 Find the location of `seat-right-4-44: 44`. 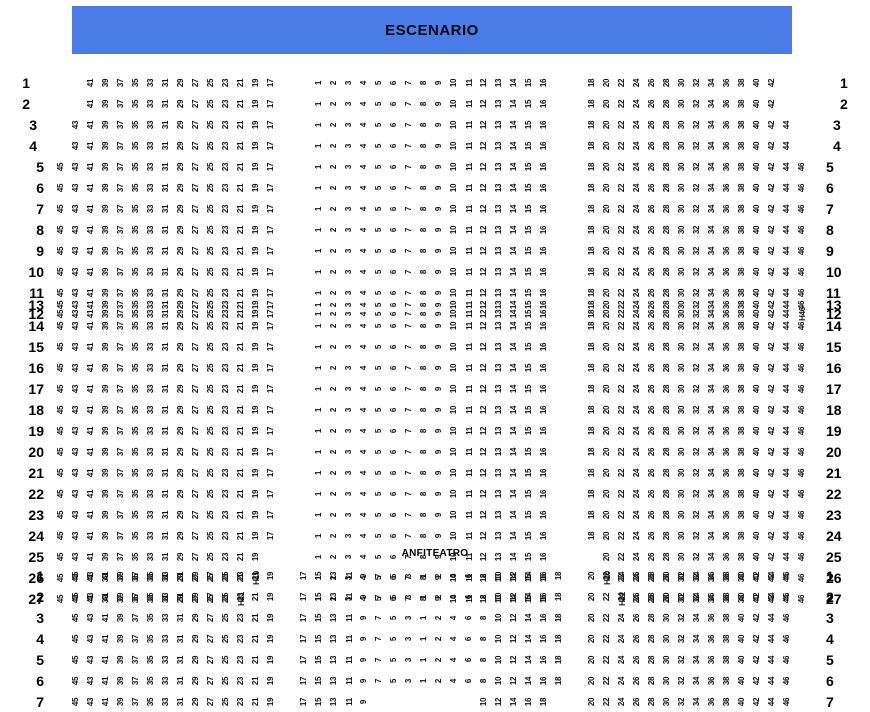

seat-right-4-44: 44 is located at coordinates (787, 145).